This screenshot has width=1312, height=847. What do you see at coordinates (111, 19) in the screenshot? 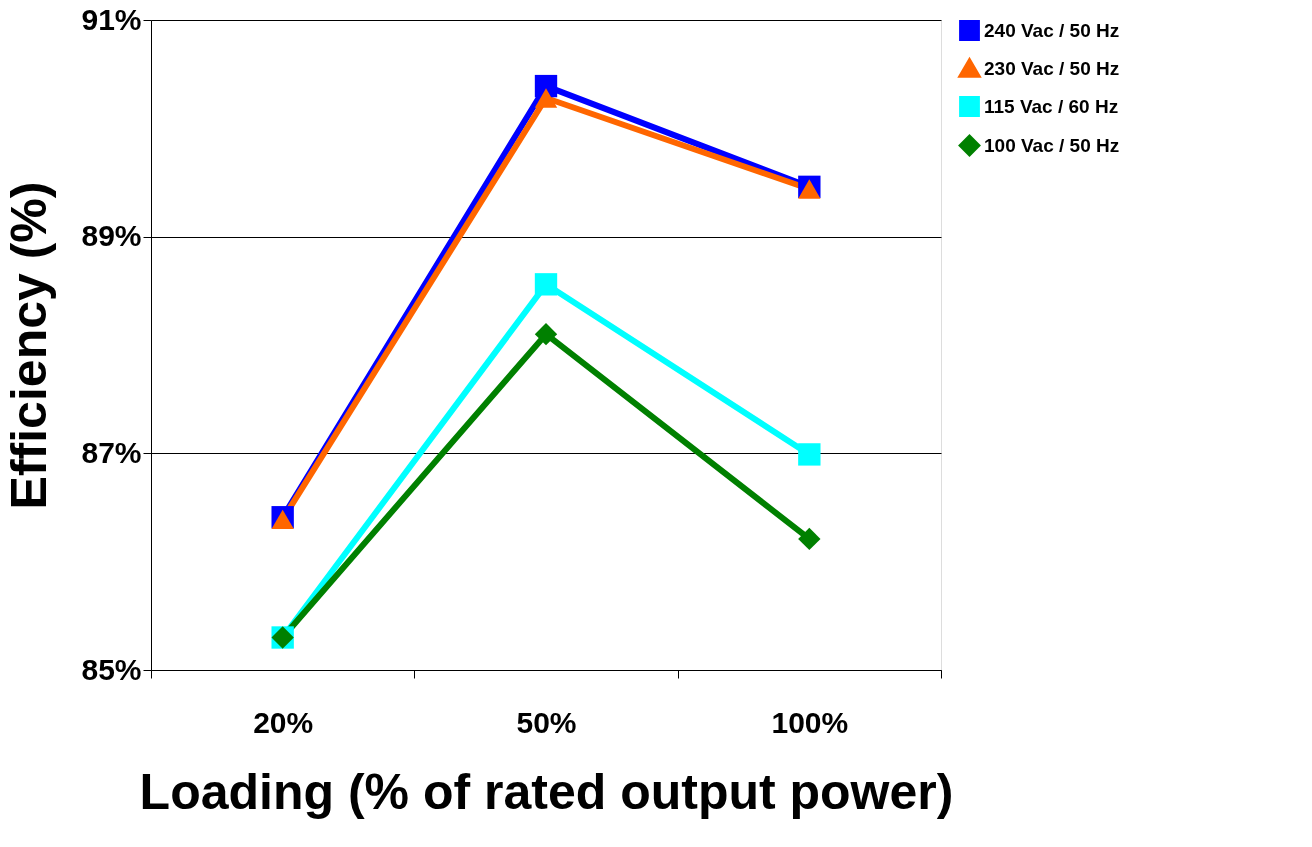
I see `y-tick-label: 91%` at bounding box center [111, 19].